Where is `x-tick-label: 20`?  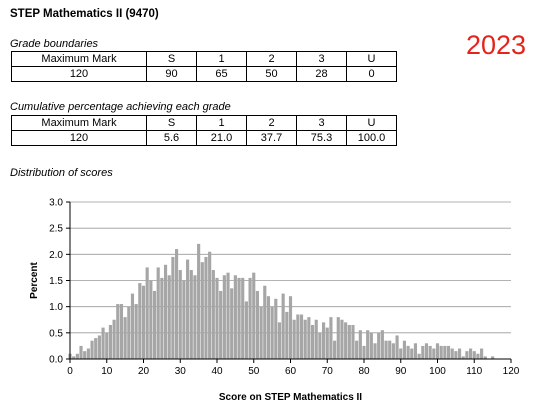
x-tick-label: 20 is located at coordinates (144, 371).